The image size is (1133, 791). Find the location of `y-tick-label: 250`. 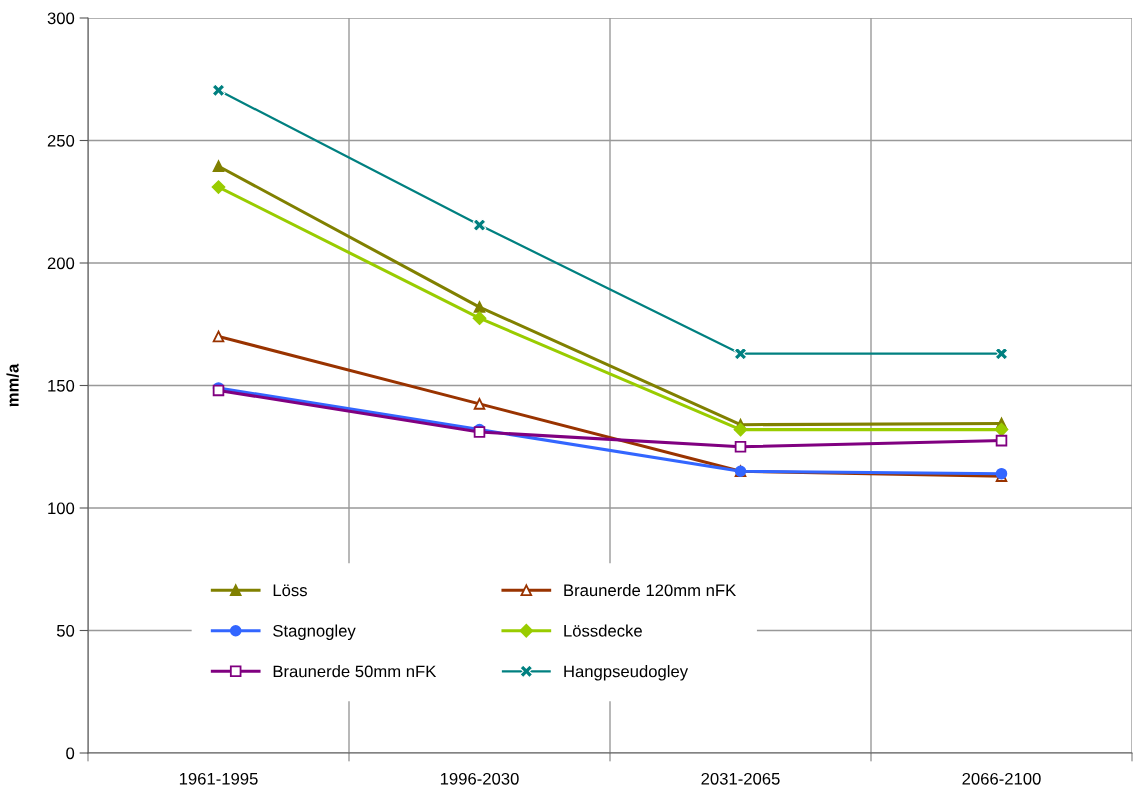

y-tick-label: 250 is located at coordinates (61, 140).